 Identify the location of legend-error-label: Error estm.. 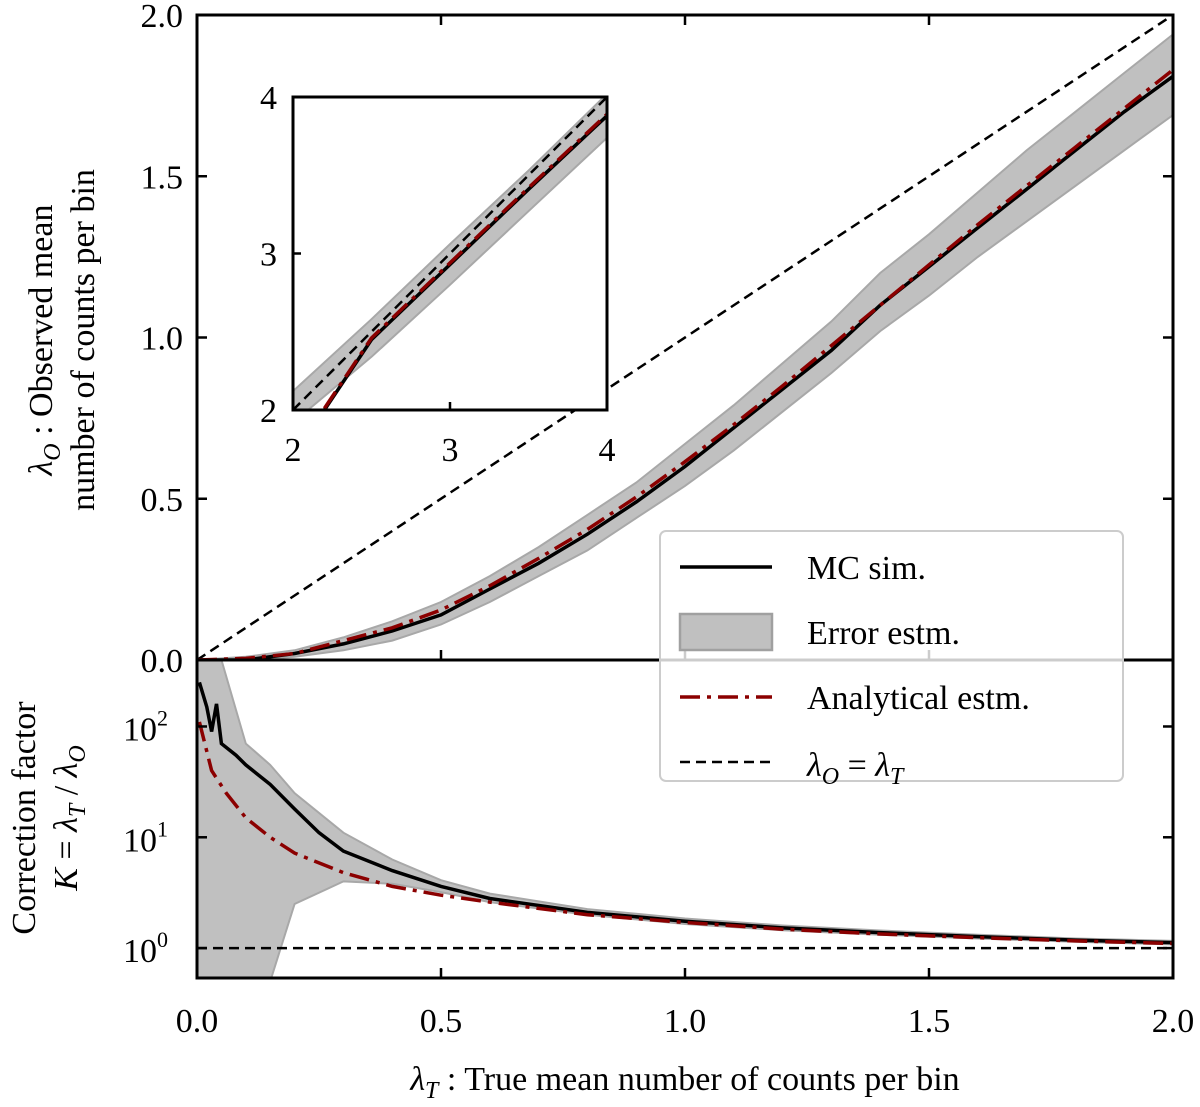
(883, 633).